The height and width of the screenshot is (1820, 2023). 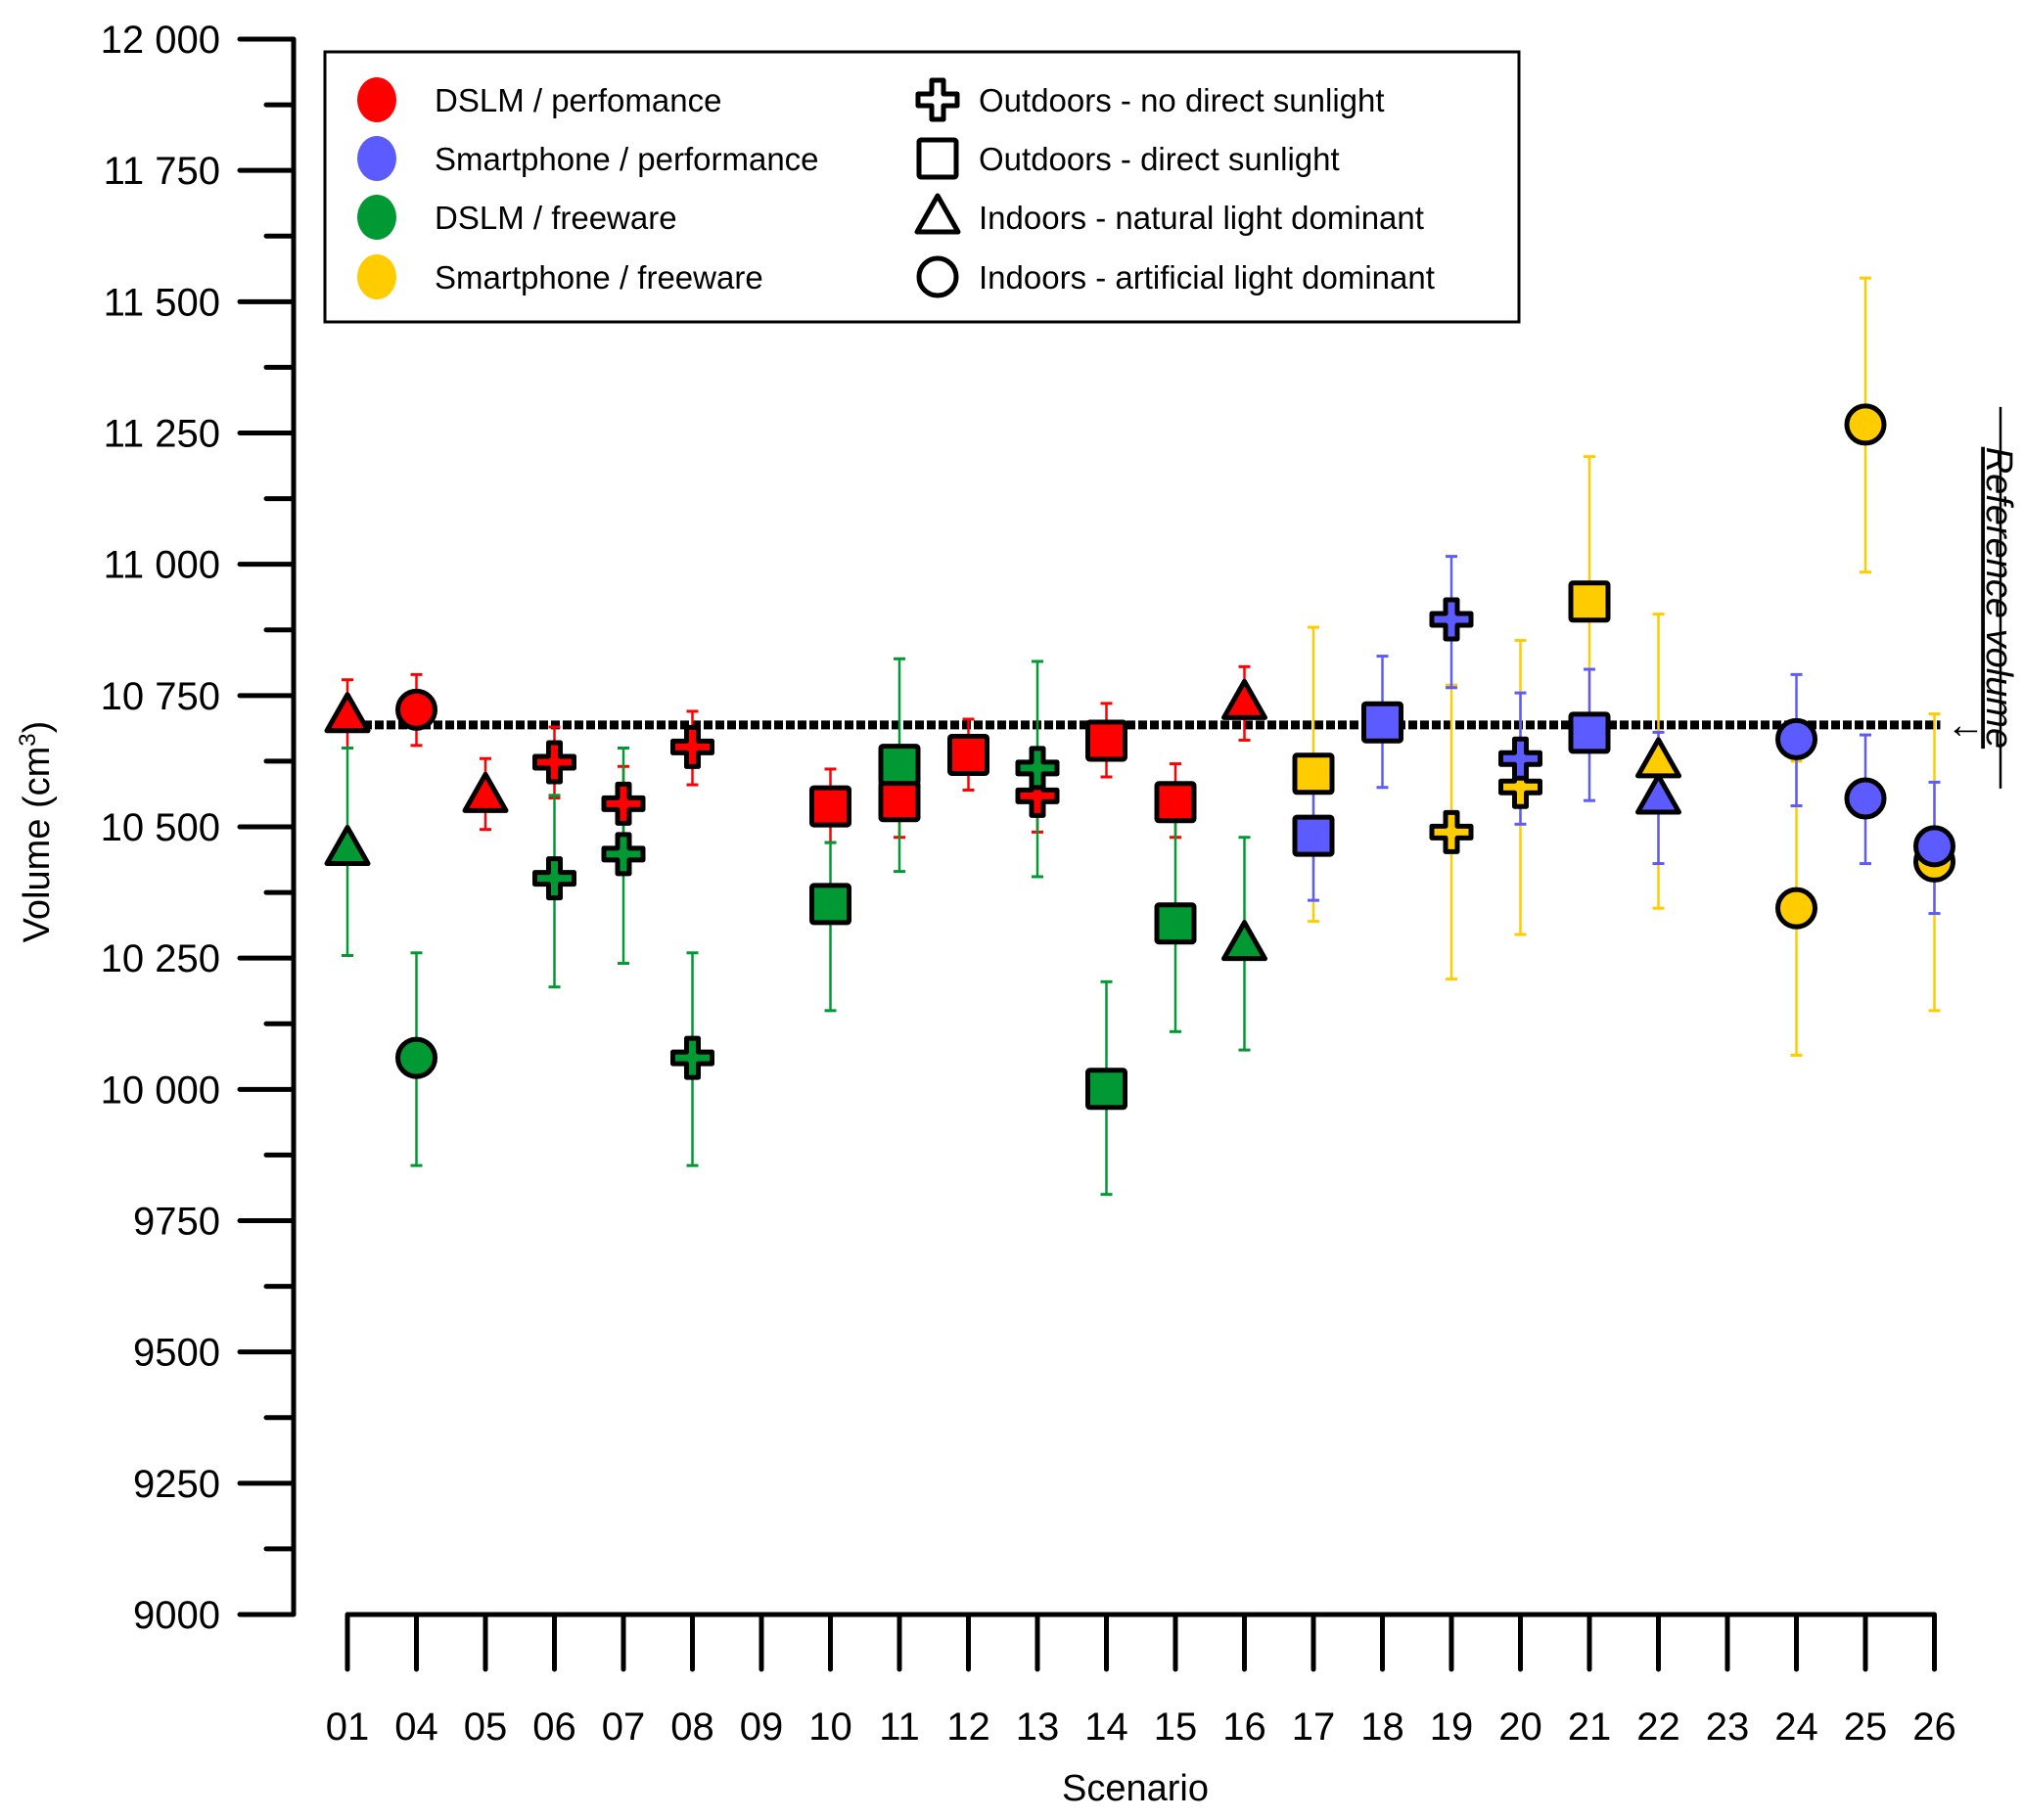 I want to click on x-tick-label: 11, so click(x=899, y=1727).